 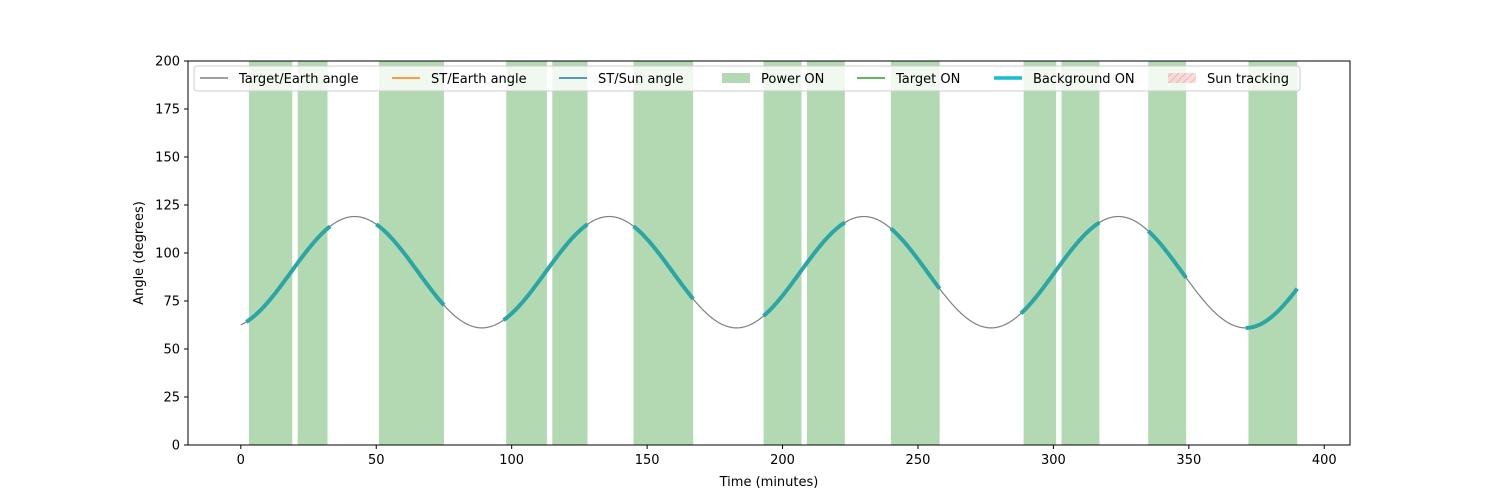 I want to click on legend-item: Target/Earth angle, so click(x=279, y=79).